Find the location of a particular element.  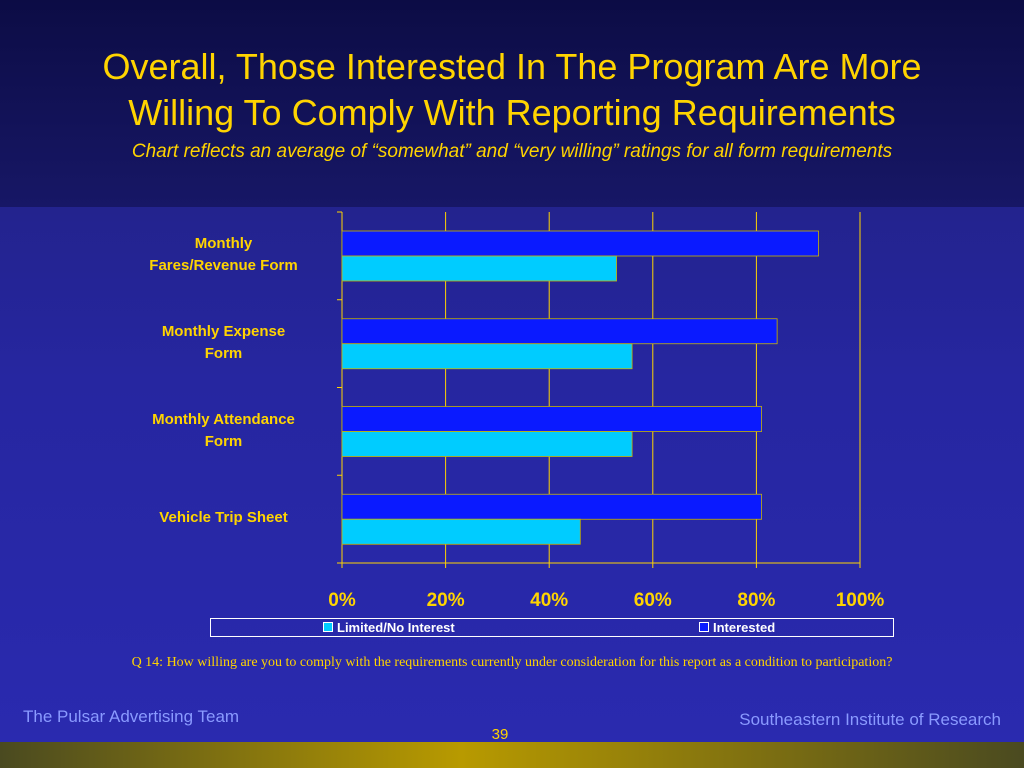

category-label-line-1: Vehicle Trip Sheet is located at coordinates (223, 518).